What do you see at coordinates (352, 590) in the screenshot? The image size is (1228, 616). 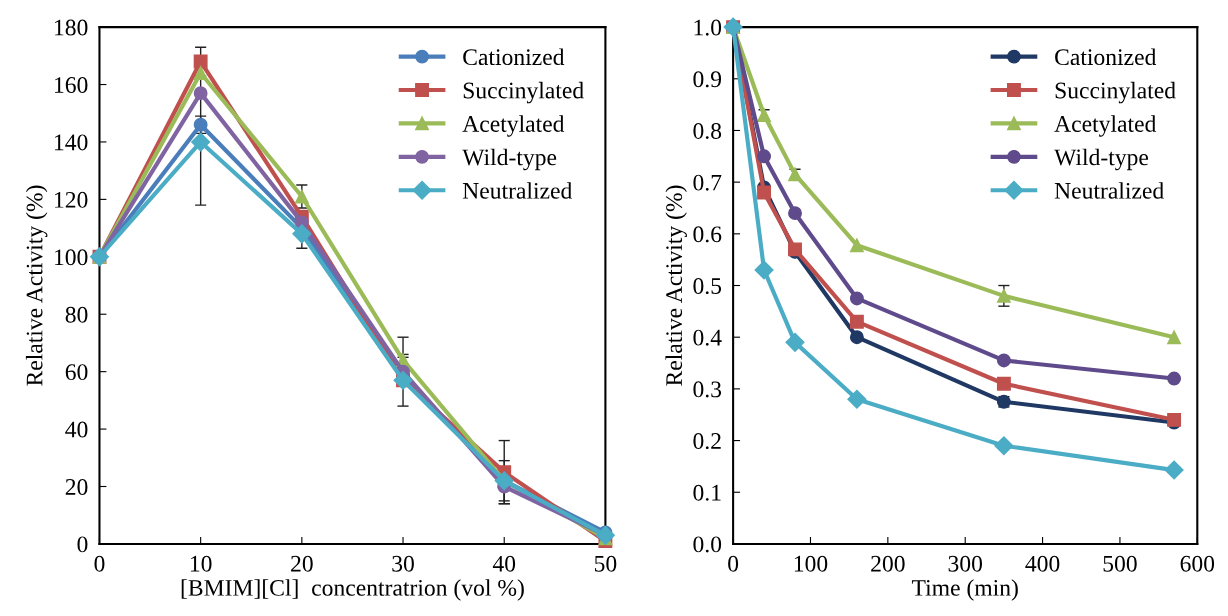 I see `x-axis-title: [BMIM][Cl] concentratrion (vol %)` at bounding box center [352, 590].